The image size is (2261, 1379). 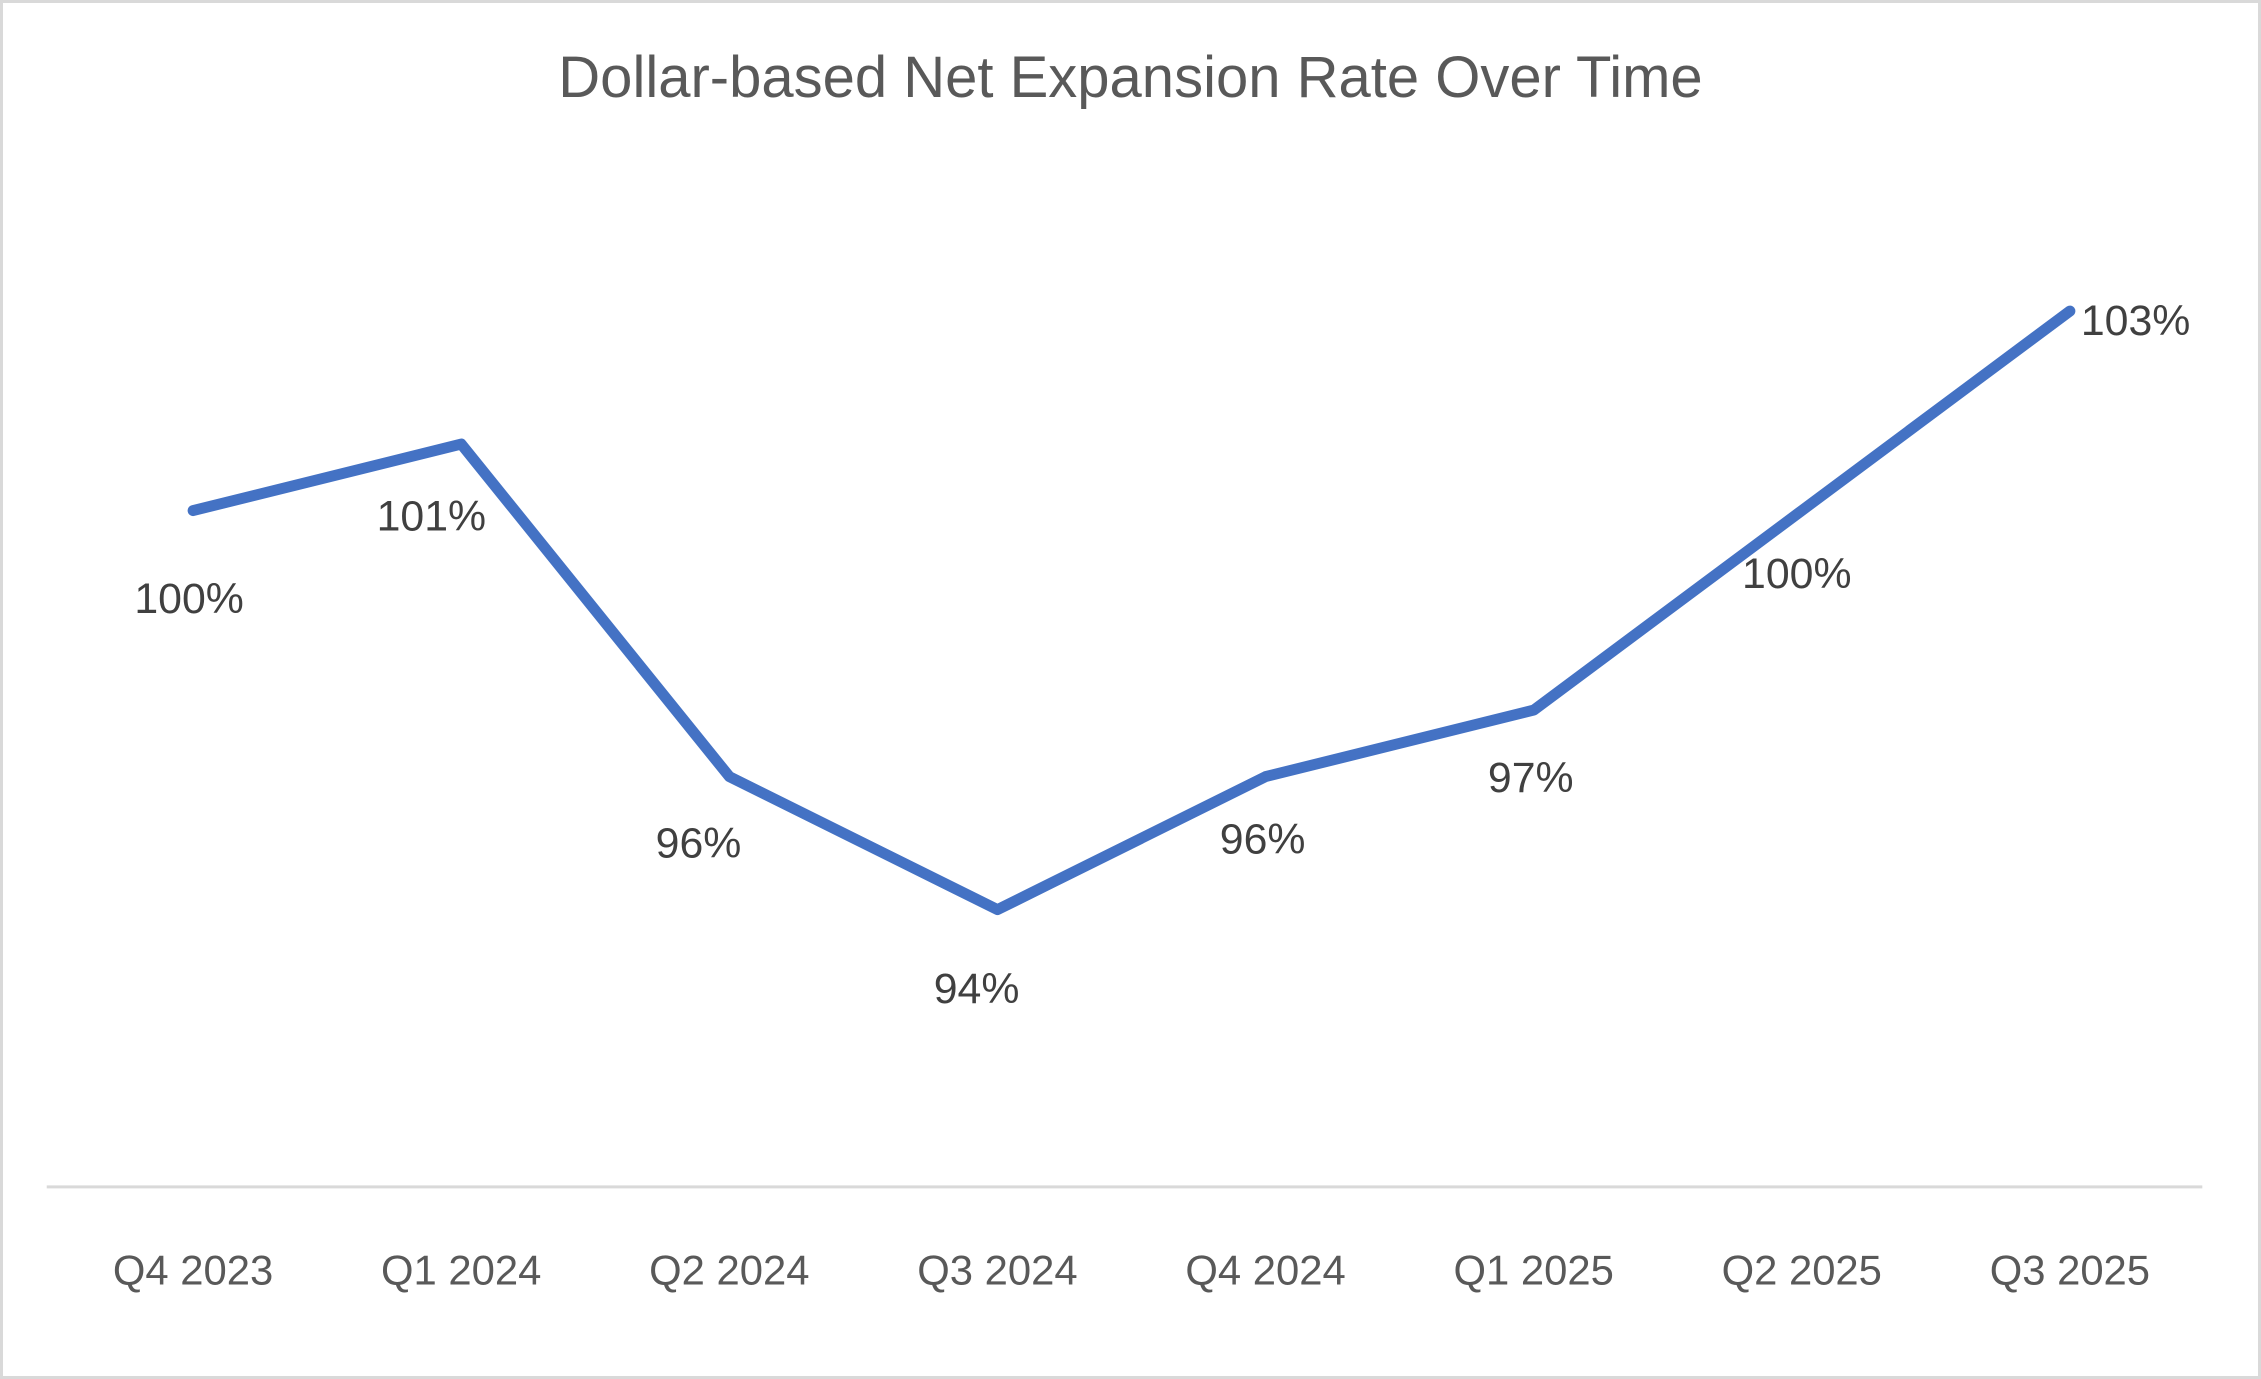 I want to click on data-label-q4-2024: 96%, so click(x=1263, y=839).